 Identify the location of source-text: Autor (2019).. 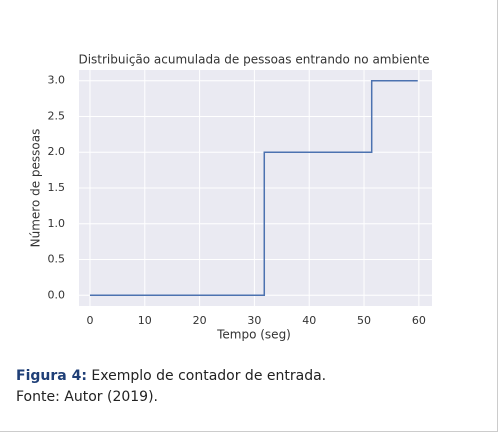
(111, 397).